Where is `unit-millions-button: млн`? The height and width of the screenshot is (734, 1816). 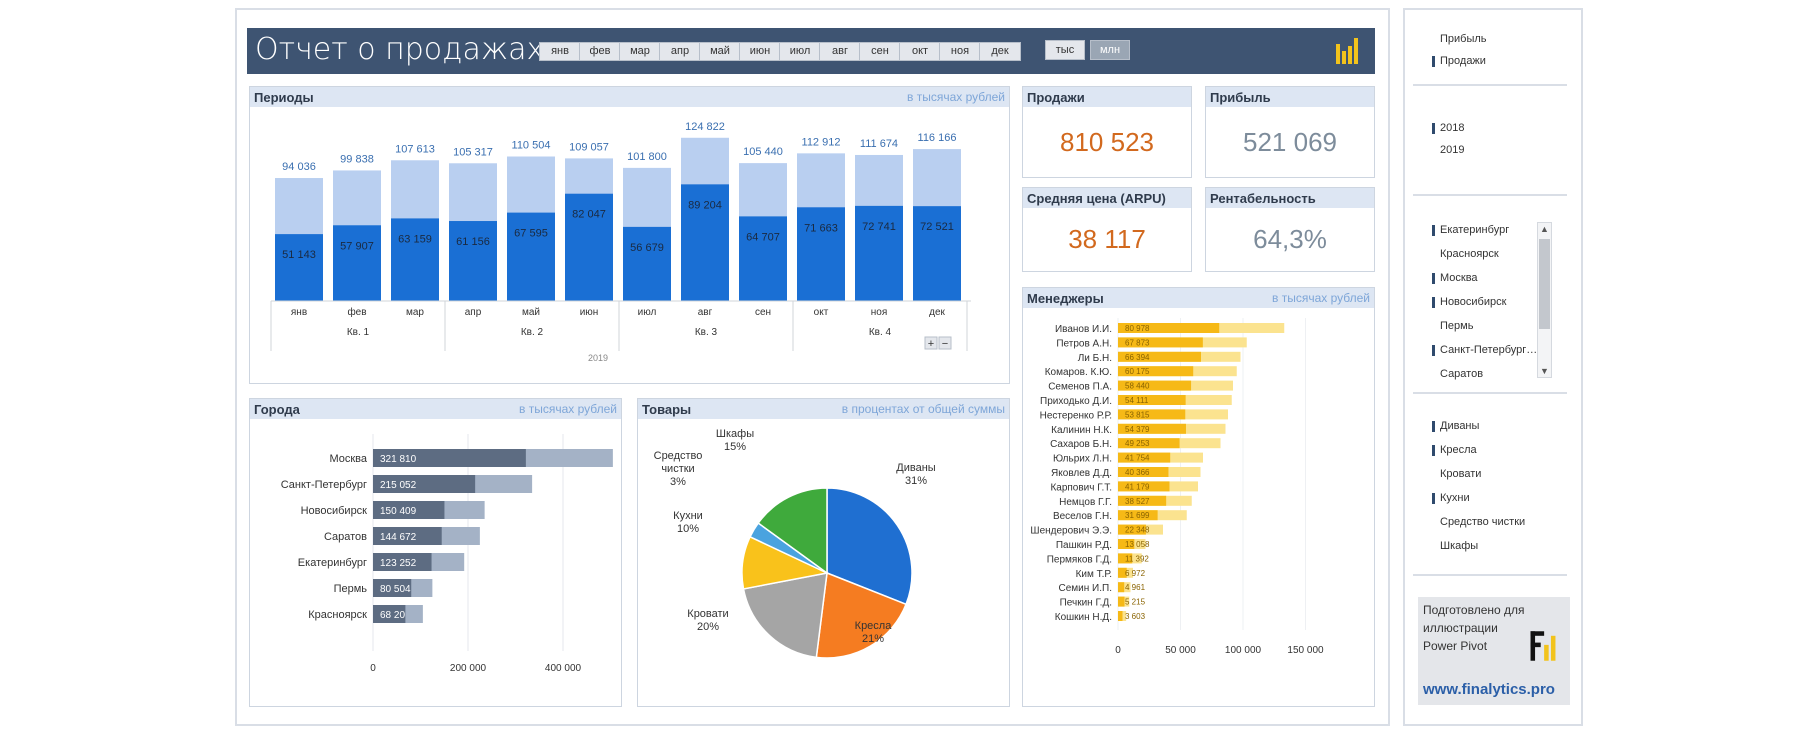
unit-millions-button: млн is located at coordinates (1110, 50).